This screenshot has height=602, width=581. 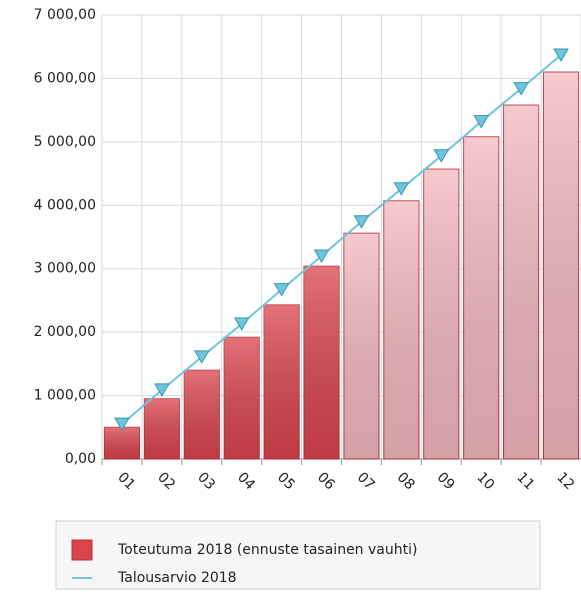 What do you see at coordinates (326, 481) in the screenshot?
I see `x-tick-label: 06` at bounding box center [326, 481].